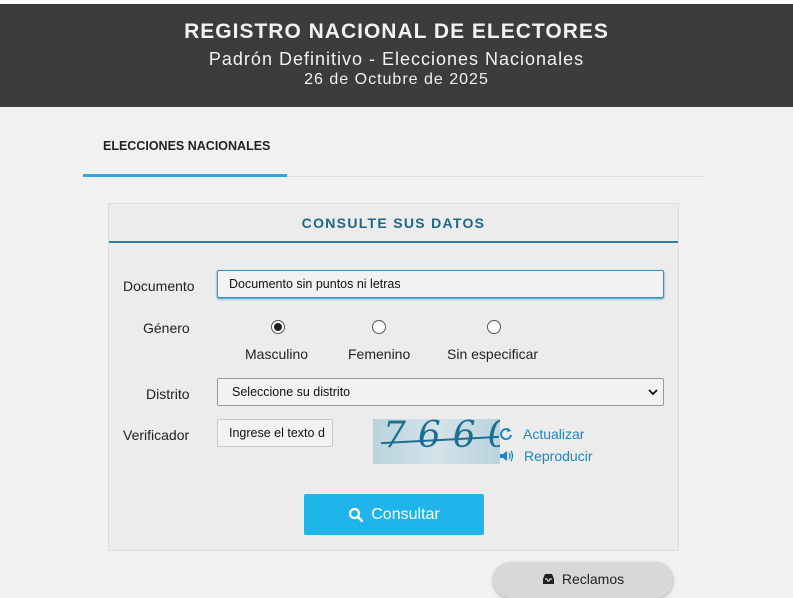  What do you see at coordinates (277, 354) in the screenshot?
I see `option-label: Masculino` at bounding box center [277, 354].